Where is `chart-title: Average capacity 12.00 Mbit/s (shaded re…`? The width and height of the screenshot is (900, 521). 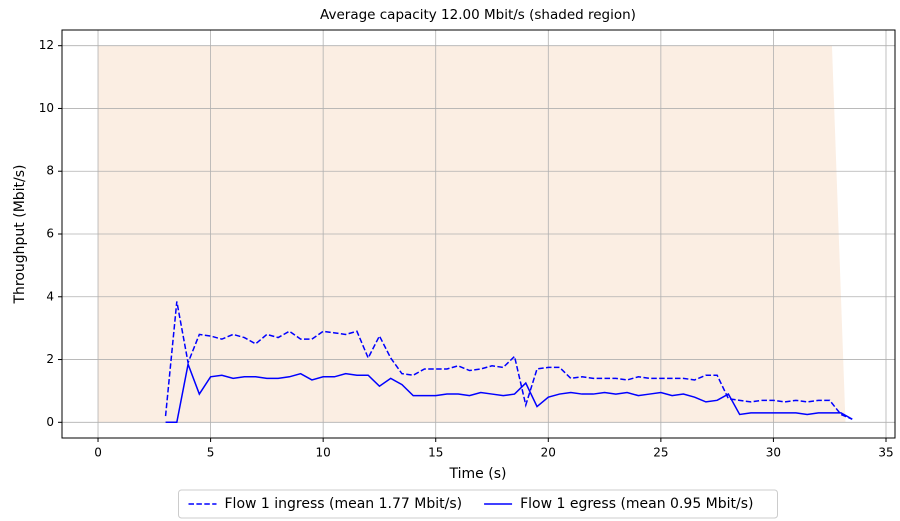 chart-title: Average capacity 12.00 Mbit/s (shaded re… is located at coordinates (478, 15).